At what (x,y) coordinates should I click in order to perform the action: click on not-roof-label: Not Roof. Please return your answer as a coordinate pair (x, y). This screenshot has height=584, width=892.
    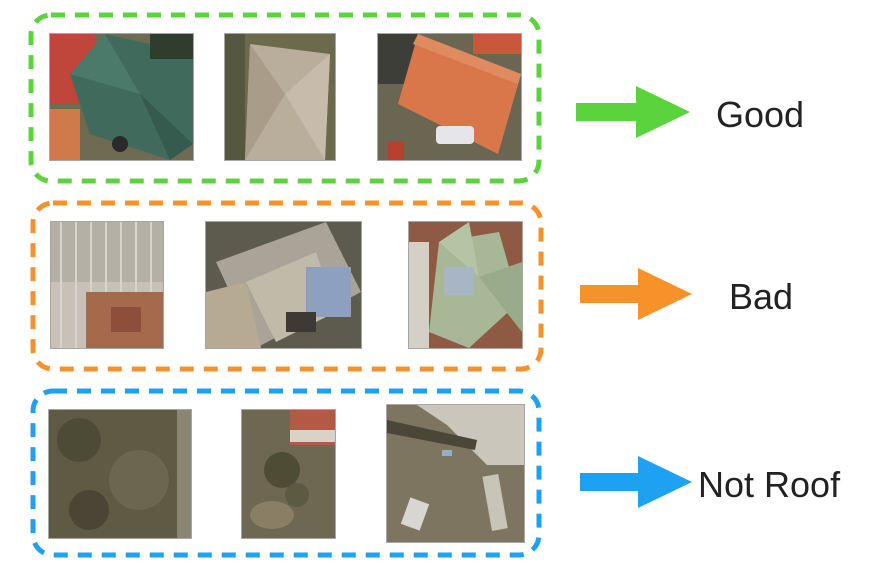
    Looking at the image, I should click on (769, 484).